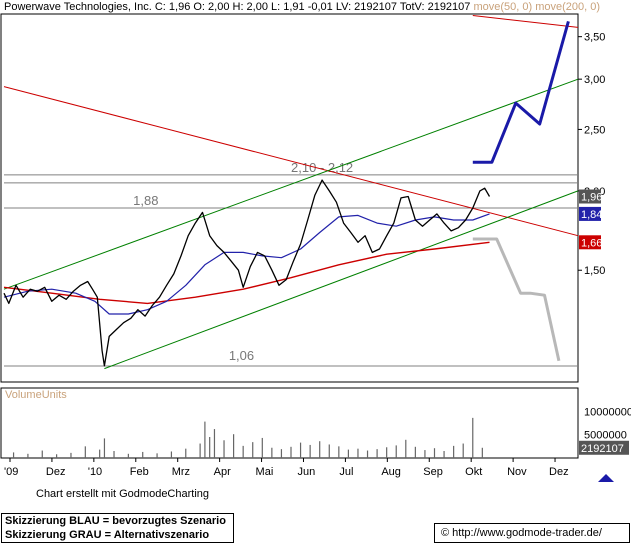 This screenshot has height=544, width=631. What do you see at coordinates (56, 472) in the screenshot?
I see `x-tick-label-1: Dez` at bounding box center [56, 472].